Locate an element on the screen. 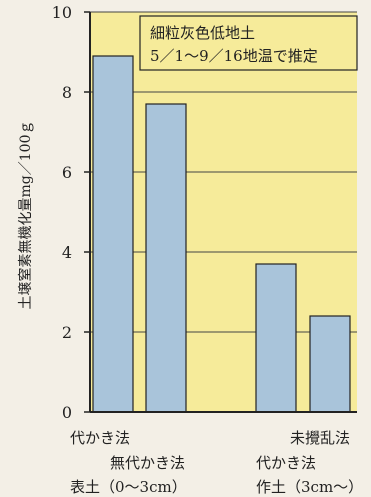  y-axis-label: 土壌窒素無機化量mg／100ｇ is located at coordinates (25, 215).